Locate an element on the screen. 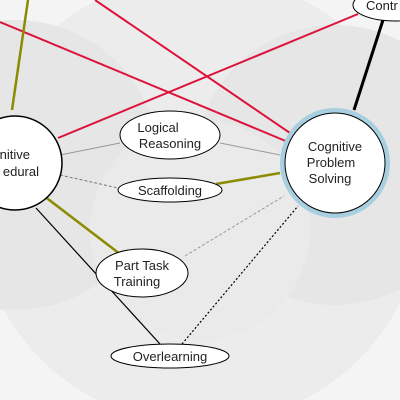  edge-olive-scaffolding-problem-solving is located at coordinates (248, 178).